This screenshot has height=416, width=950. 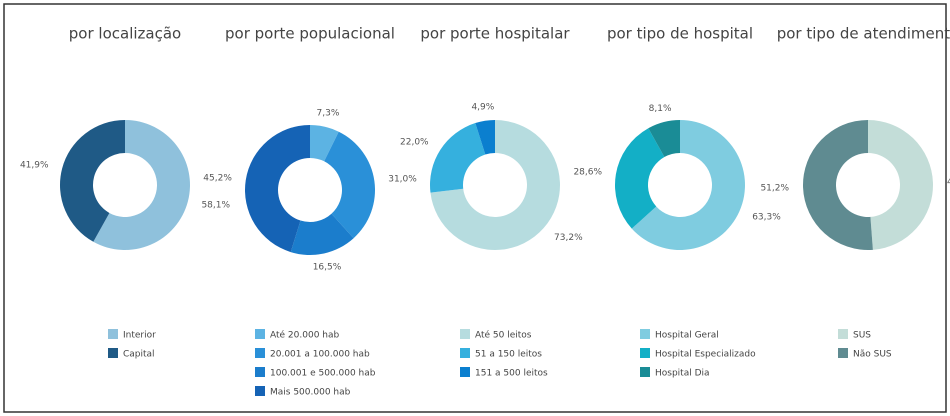 What do you see at coordinates (304, 335) in the screenshot?
I see `legend-label: Até 20.000 hab` at bounding box center [304, 335].